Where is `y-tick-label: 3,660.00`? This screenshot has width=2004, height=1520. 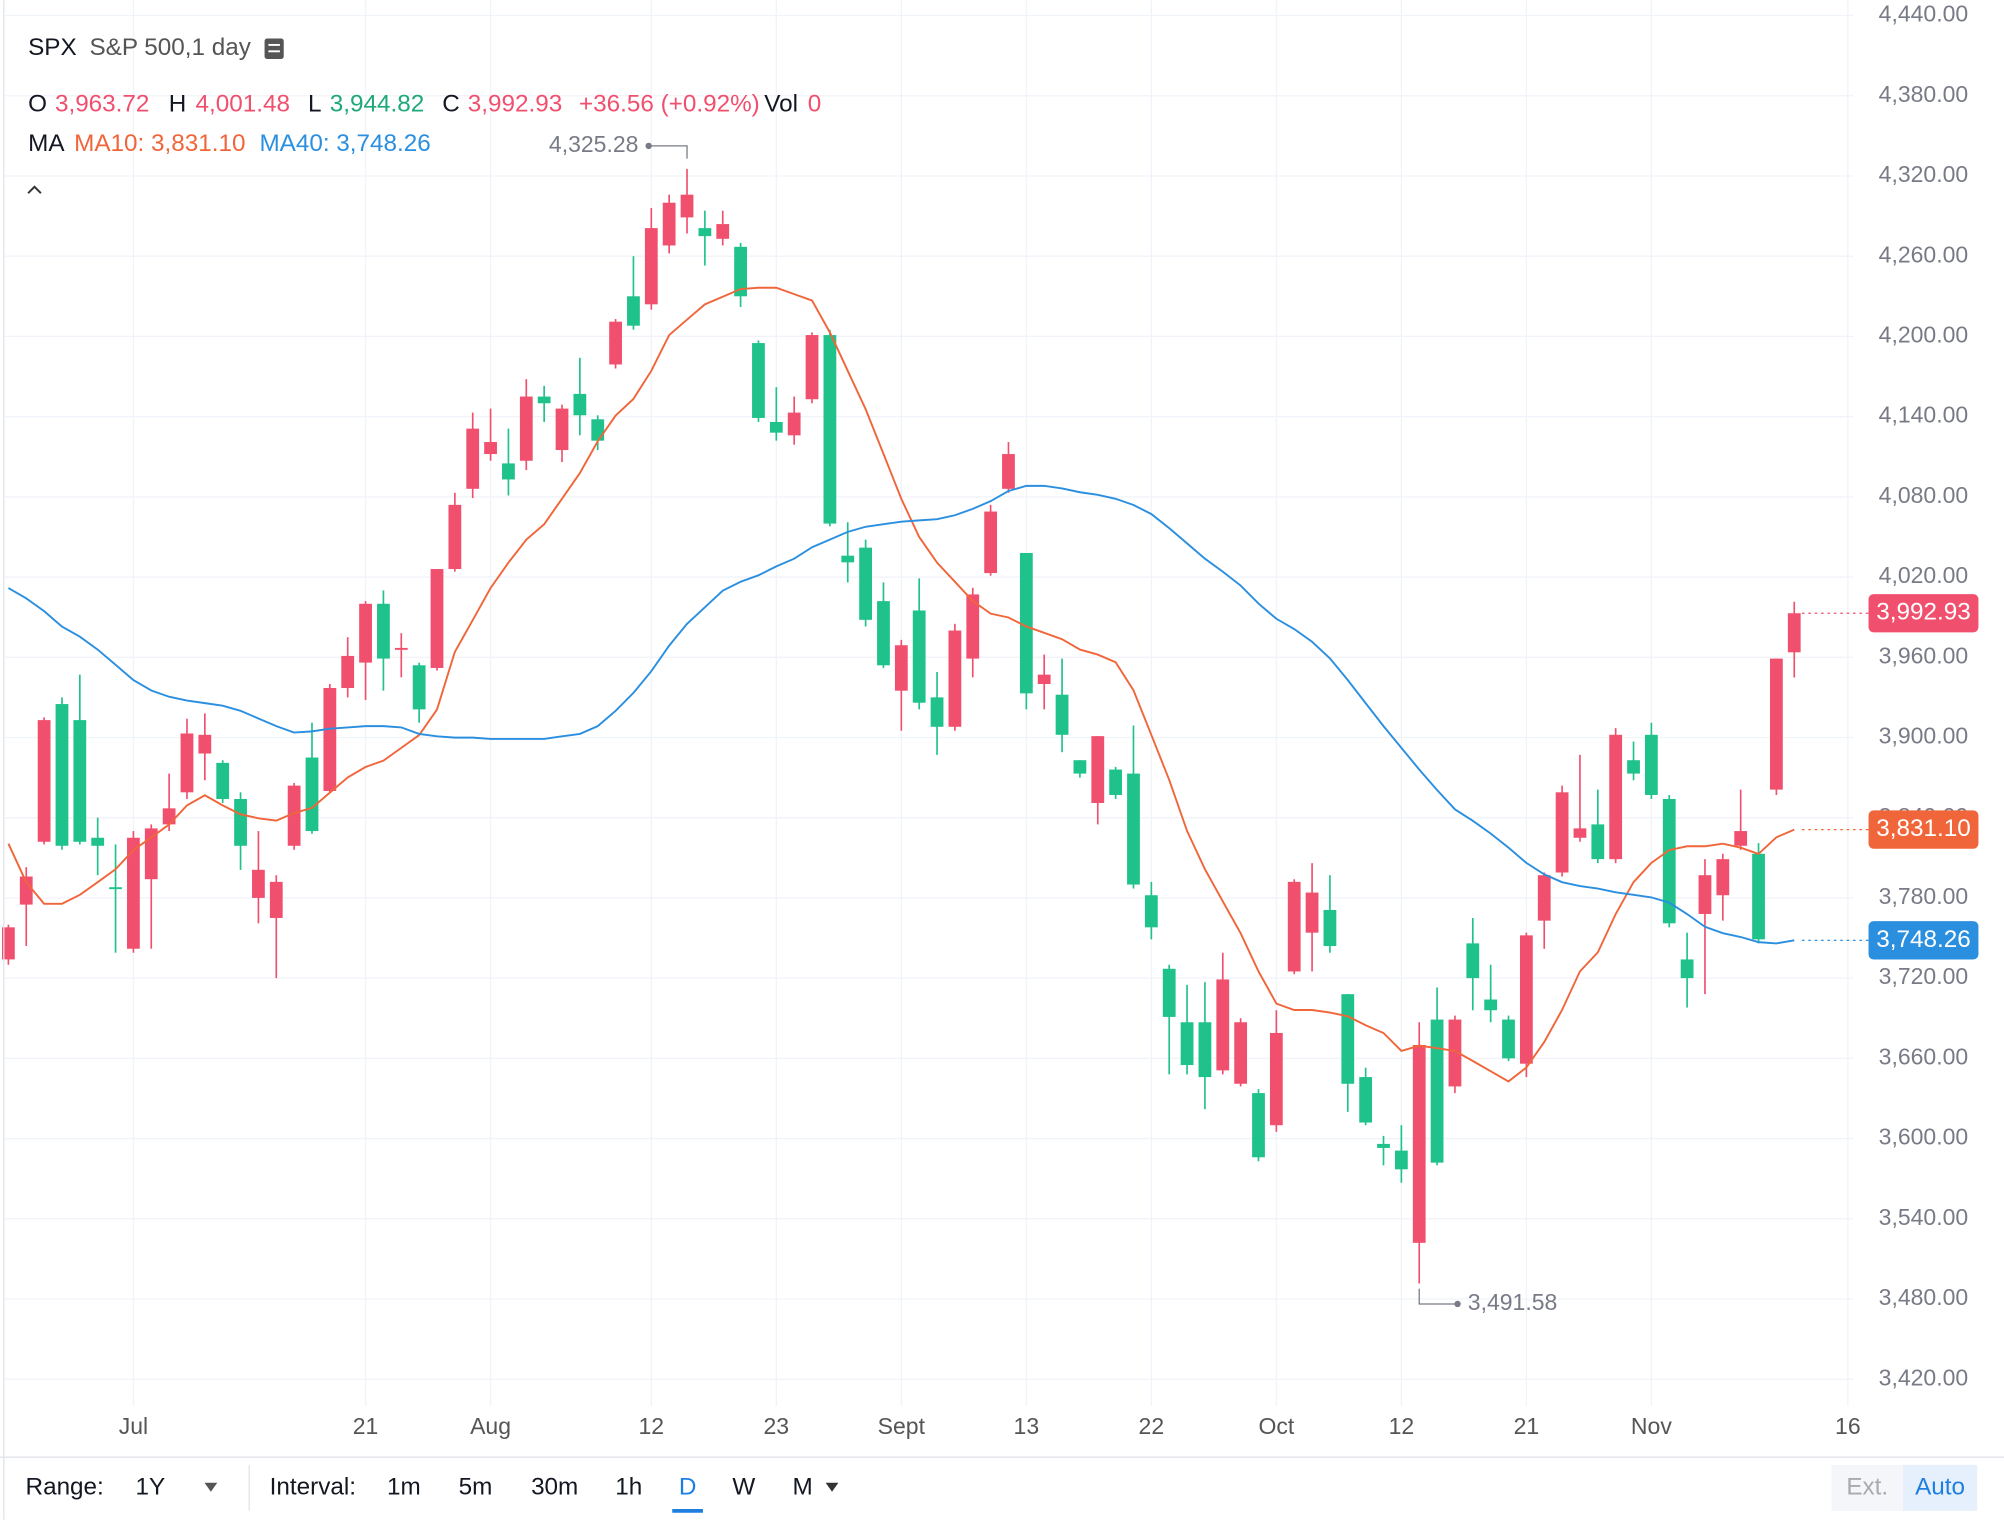 y-tick-label: 3,660.00 is located at coordinates (1924, 1056).